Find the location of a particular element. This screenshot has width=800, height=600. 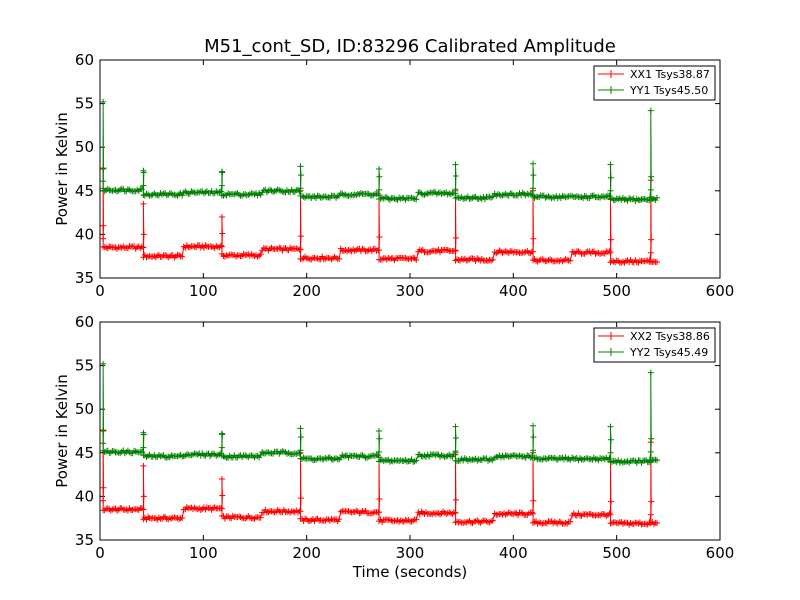

top-x-tick-label: 300 is located at coordinates (410, 291).